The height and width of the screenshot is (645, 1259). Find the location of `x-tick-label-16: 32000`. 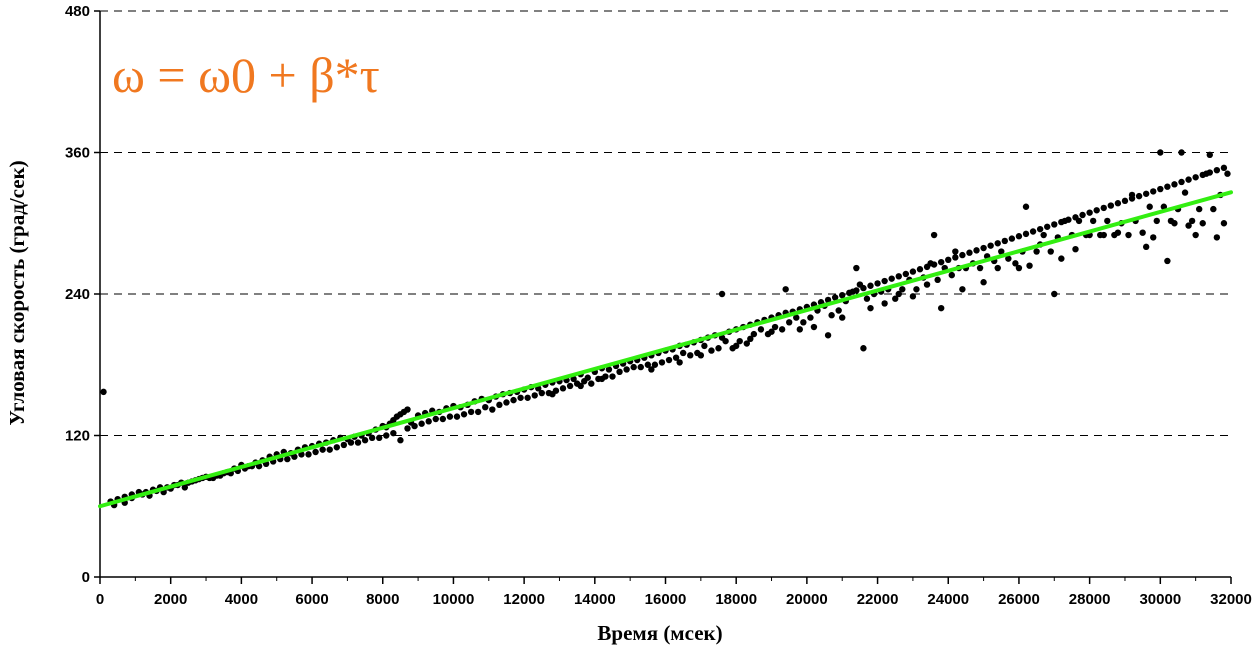

x-tick-label-16: 32000 is located at coordinates (1231, 599).